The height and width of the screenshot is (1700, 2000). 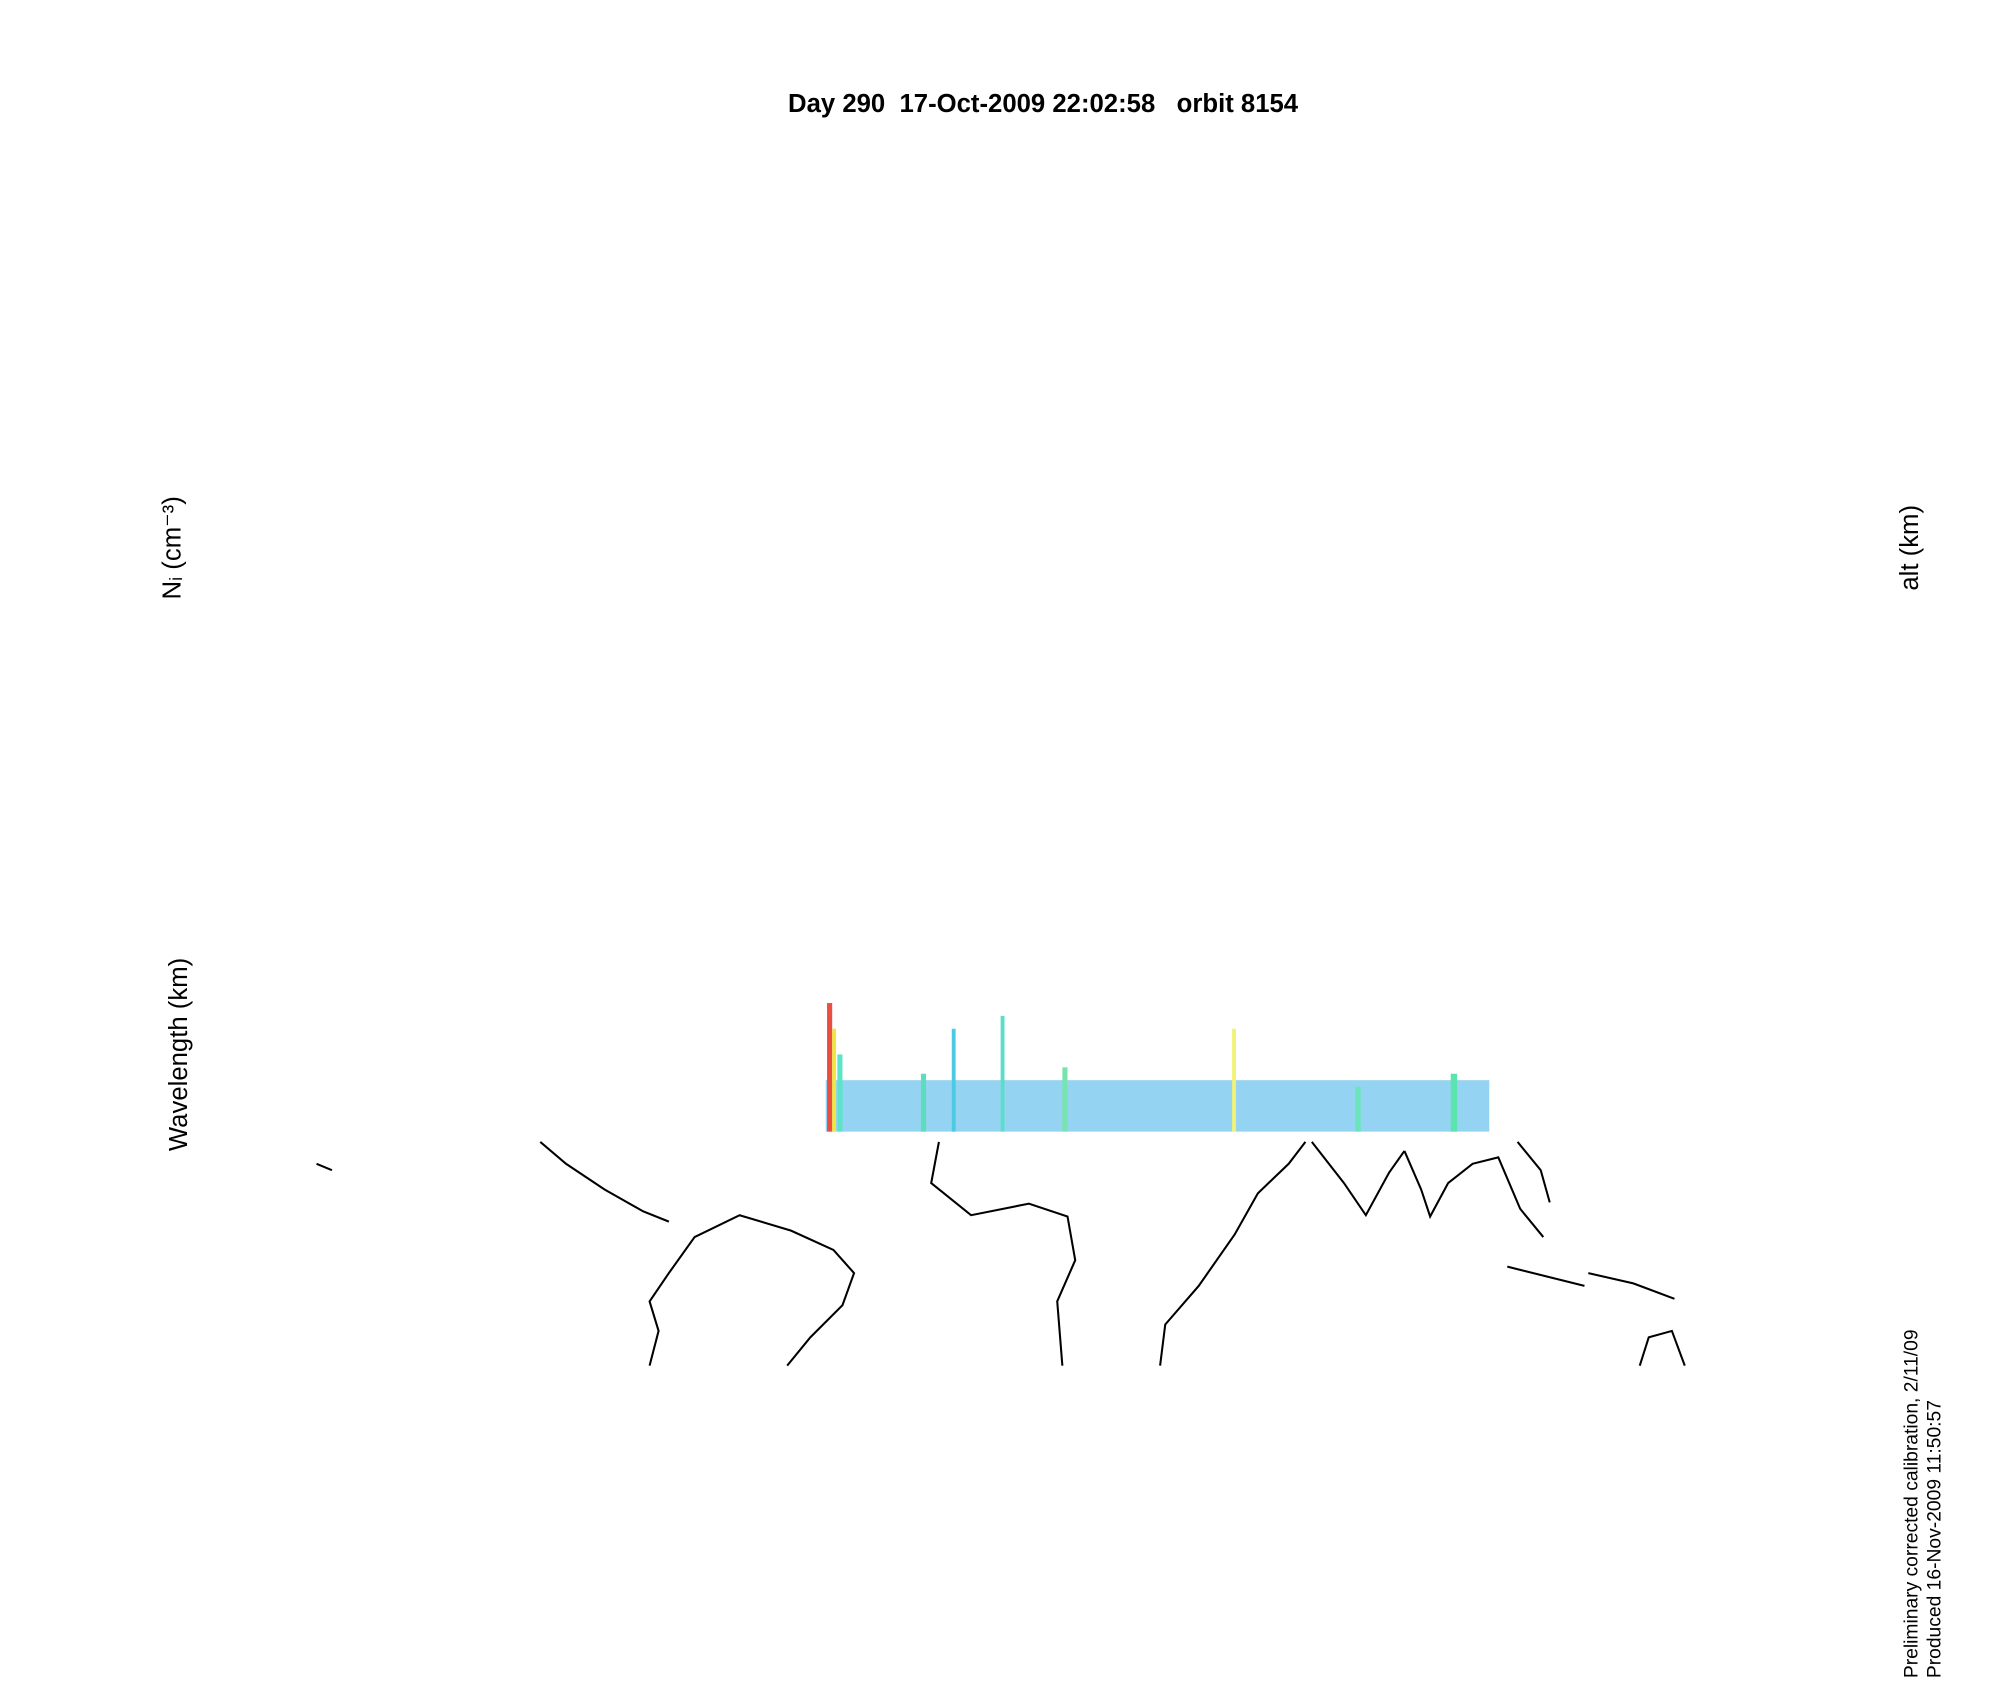 I want to click on y-axis-label: Wavelength (km), so click(x=179, y=1054).